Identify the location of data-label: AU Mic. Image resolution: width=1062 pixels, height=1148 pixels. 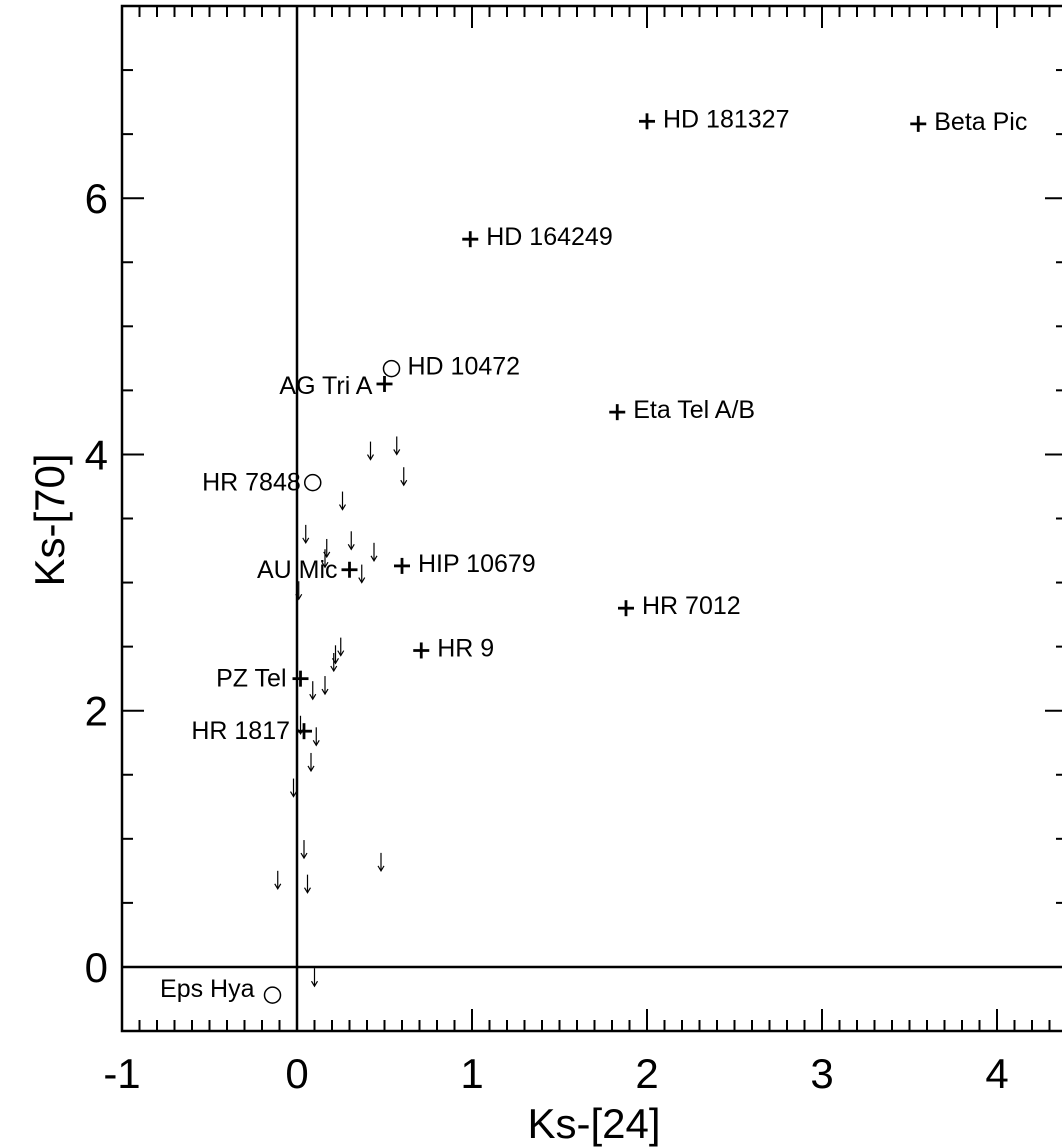
(297, 570).